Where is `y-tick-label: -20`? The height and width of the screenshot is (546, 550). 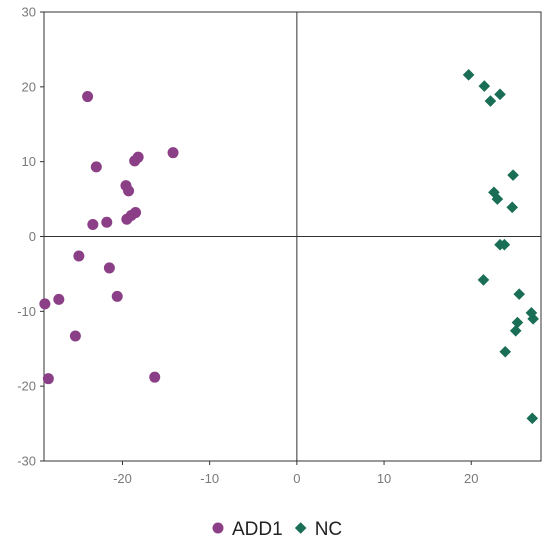 y-tick-label: -20 is located at coordinates (26, 386).